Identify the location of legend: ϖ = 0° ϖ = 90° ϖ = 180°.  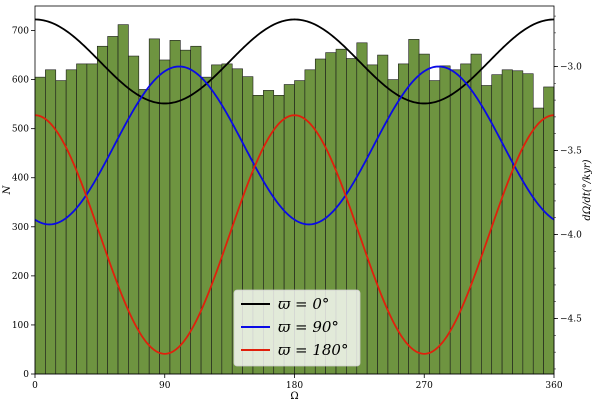
(297, 328).